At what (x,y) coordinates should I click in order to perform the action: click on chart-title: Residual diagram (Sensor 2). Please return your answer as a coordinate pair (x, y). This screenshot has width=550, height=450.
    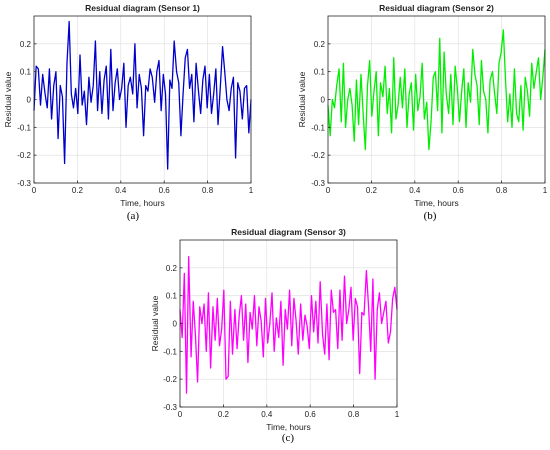
    Looking at the image, I should click on (436, 8).